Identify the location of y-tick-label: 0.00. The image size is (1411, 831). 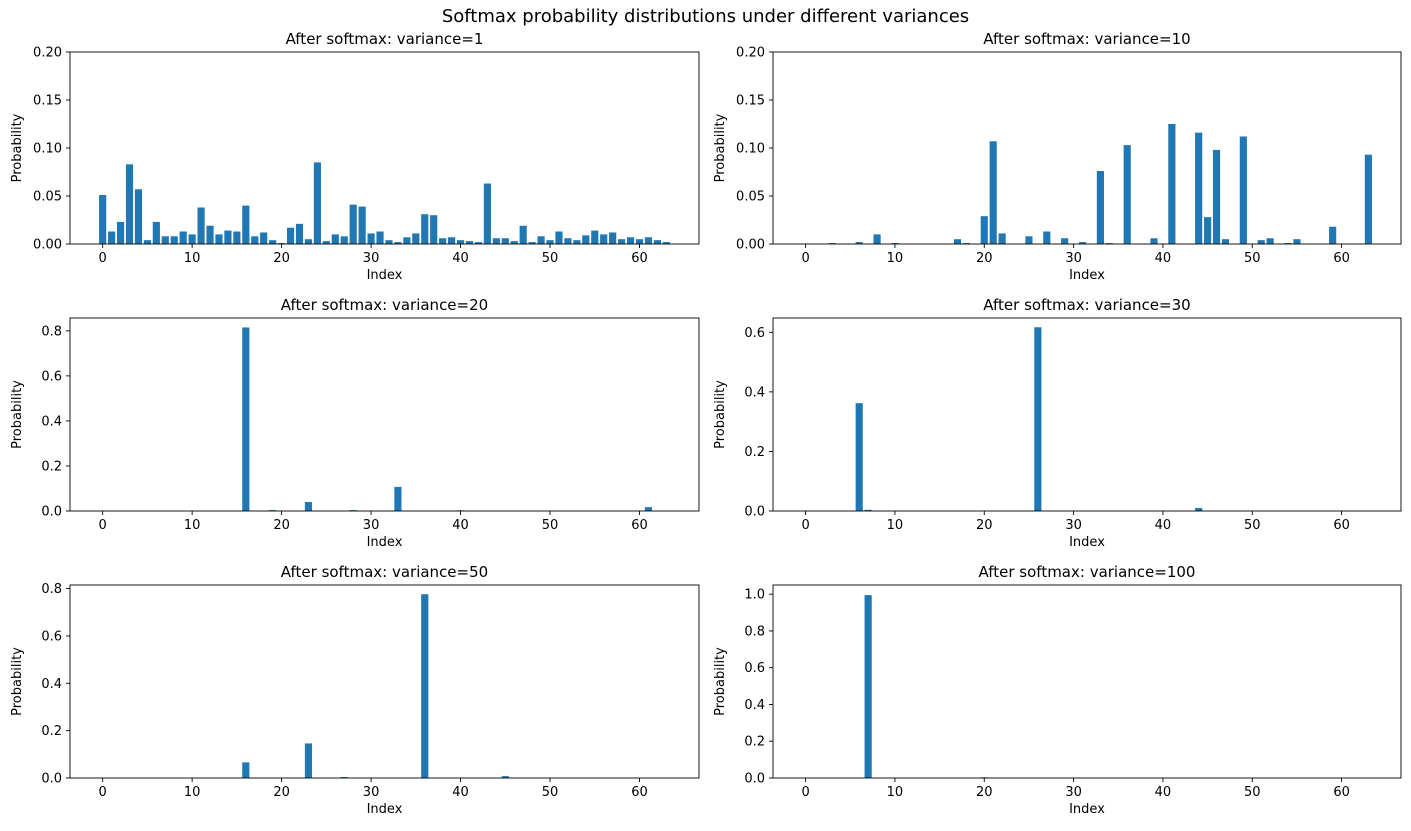
(750, 245).